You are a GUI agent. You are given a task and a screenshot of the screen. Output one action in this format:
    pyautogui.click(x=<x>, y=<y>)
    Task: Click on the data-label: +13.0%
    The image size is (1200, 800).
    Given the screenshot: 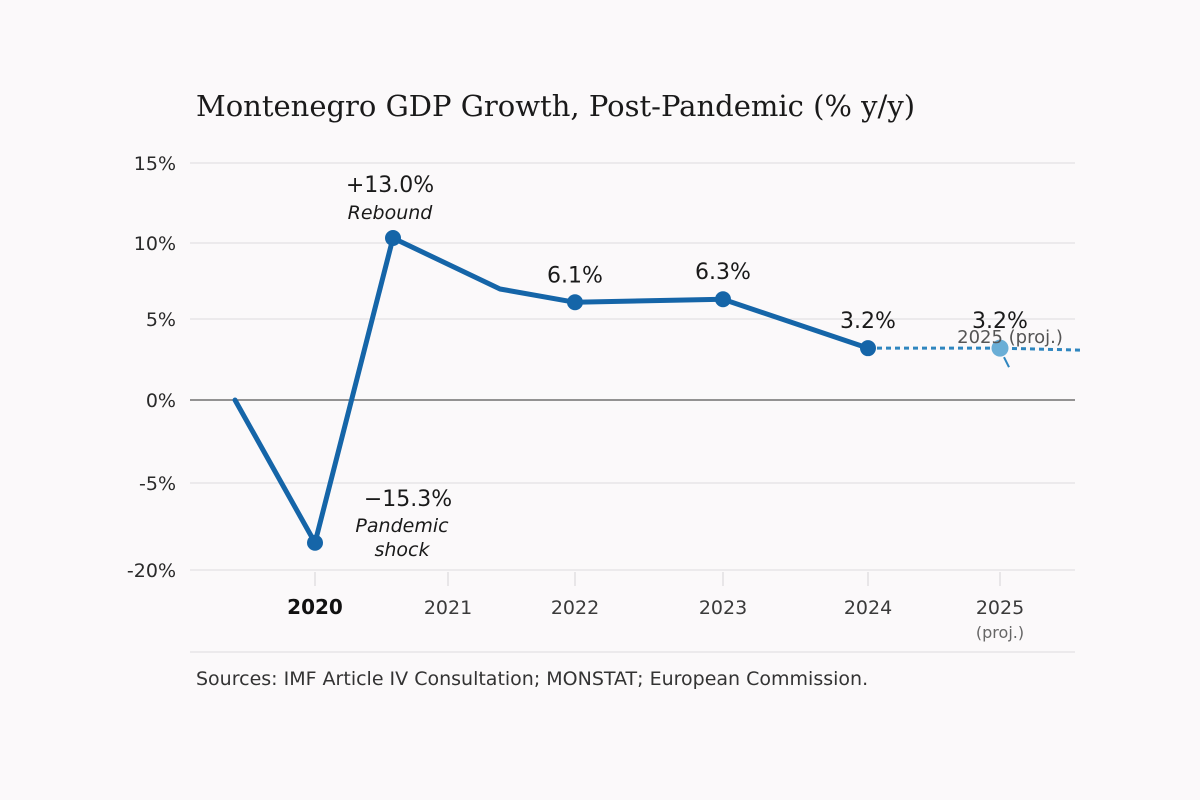 What is the action you would take?
    pyautogui.click(x=390, y=185)
    